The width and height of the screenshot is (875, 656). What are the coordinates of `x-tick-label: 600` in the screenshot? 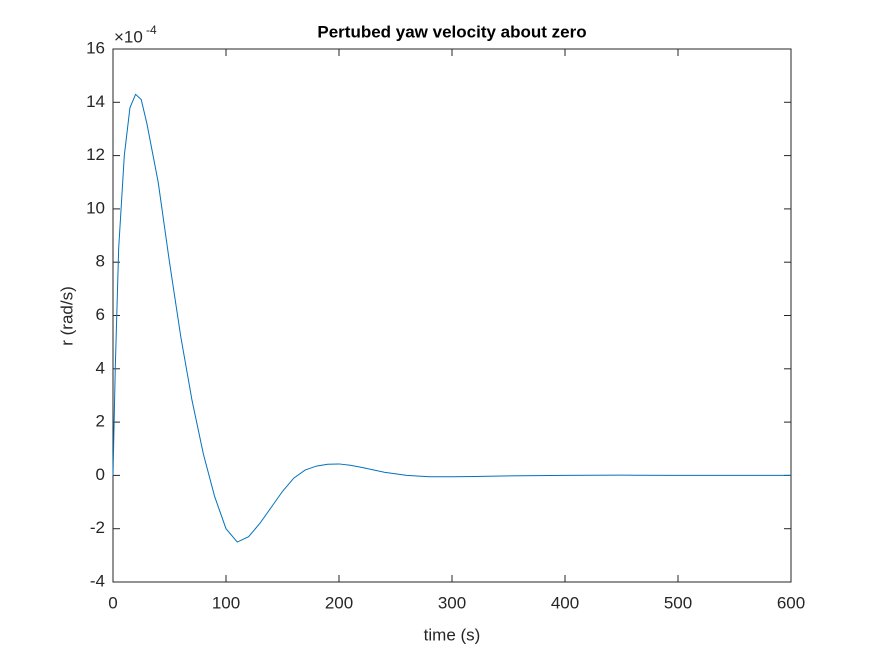 It's located at (791, 602).